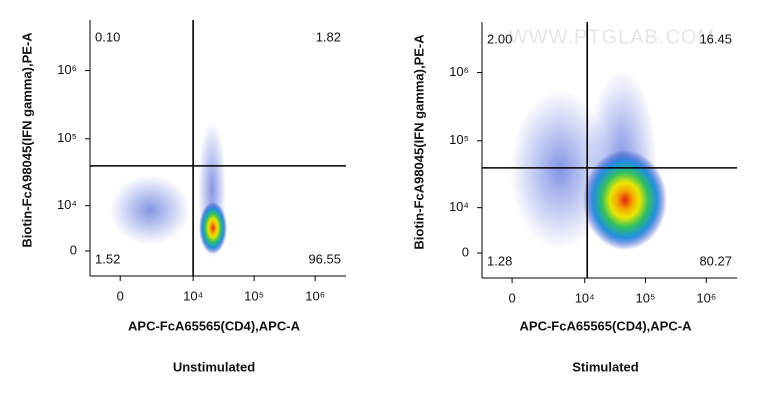 The image size is (757, 408). What do you see at coordinates (324, 258) in the screenshot?
I see `quadrant-percent: 96.55` at bounding box center [324, 258].